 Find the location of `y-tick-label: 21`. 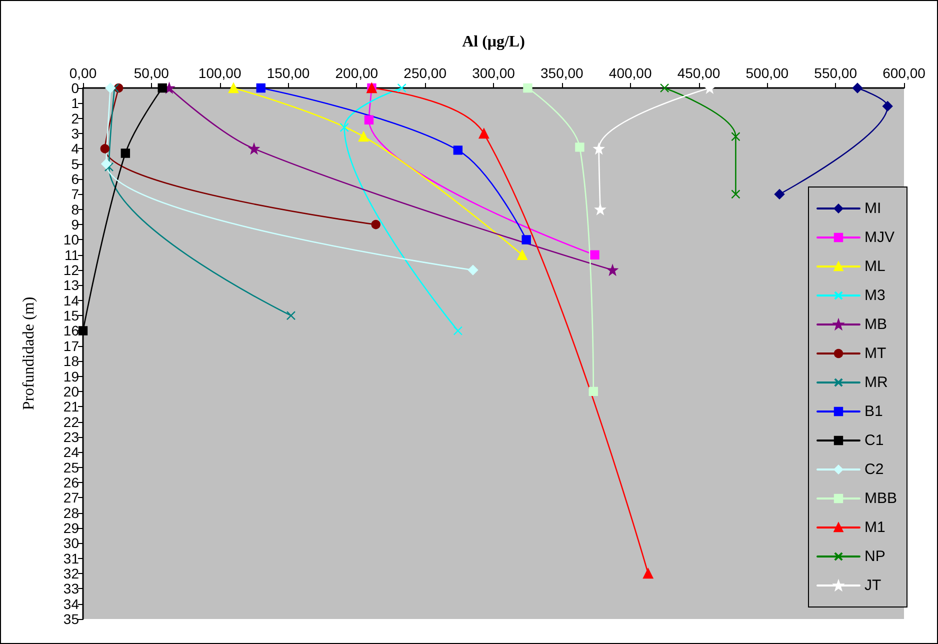

y-tick-label: 21 is located at coordinates (71, 406).